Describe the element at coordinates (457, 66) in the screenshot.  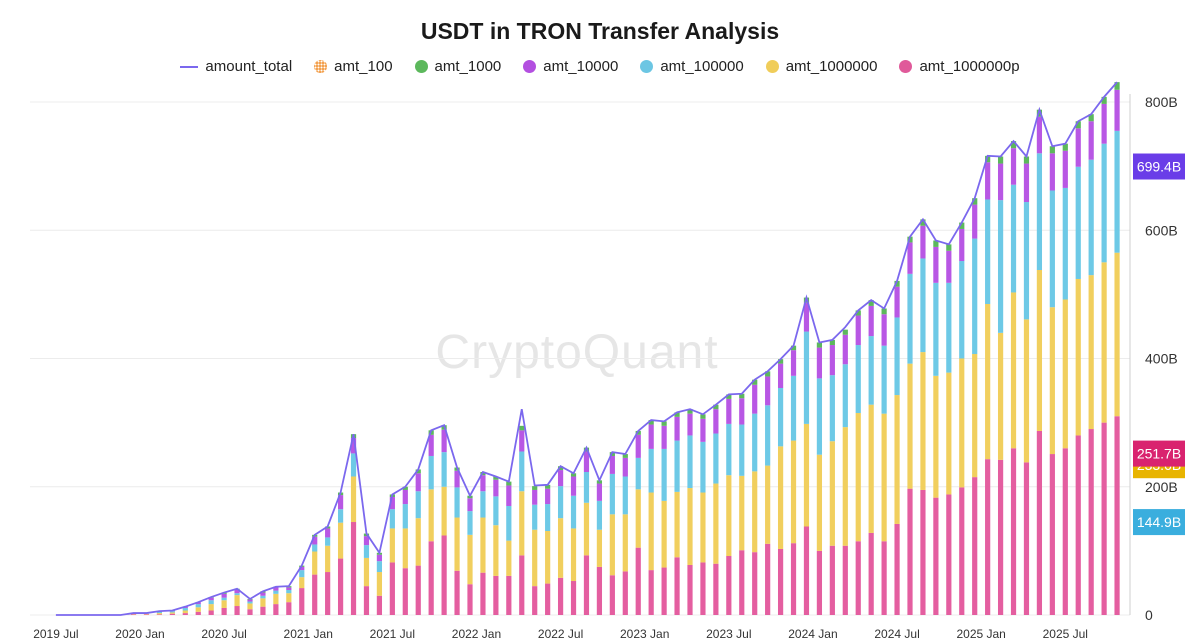
I see `legend-item-amt_1000: amt_1000` at that location.